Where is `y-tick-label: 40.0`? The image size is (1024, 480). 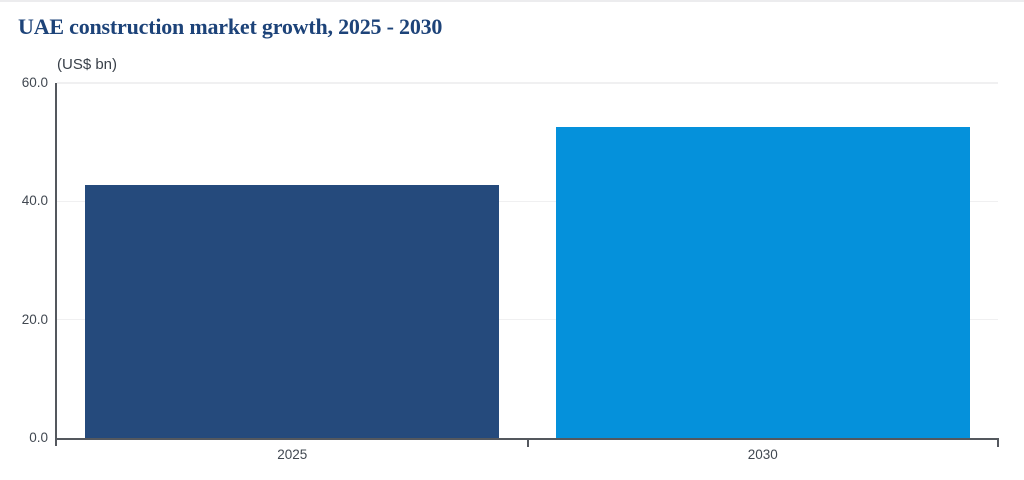 y-tick-label: 40.0 is located at coordinates (34, 201).